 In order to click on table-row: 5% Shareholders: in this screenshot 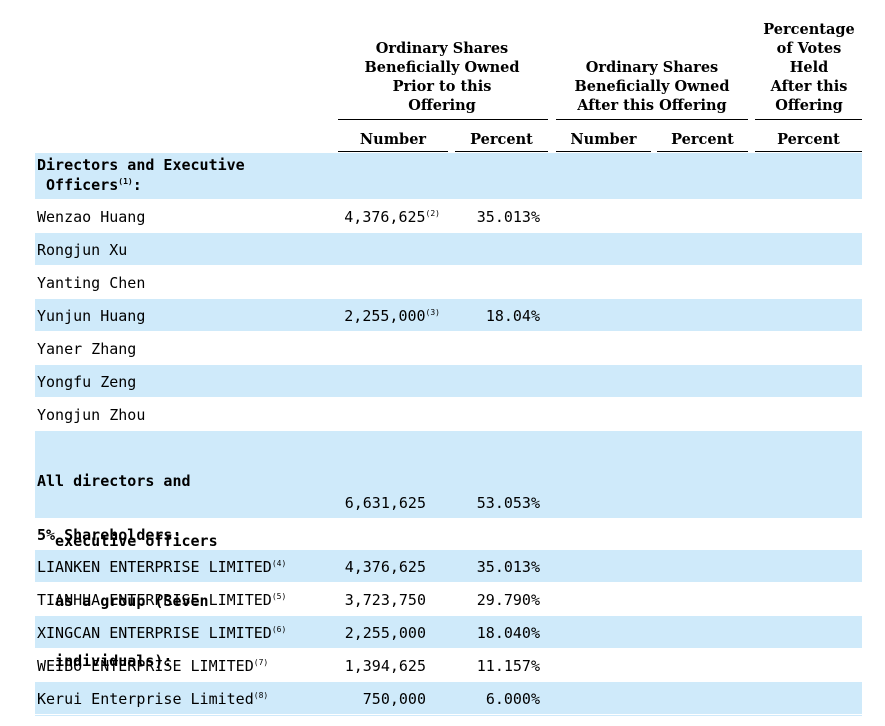, I will do `click(448, 534)`.